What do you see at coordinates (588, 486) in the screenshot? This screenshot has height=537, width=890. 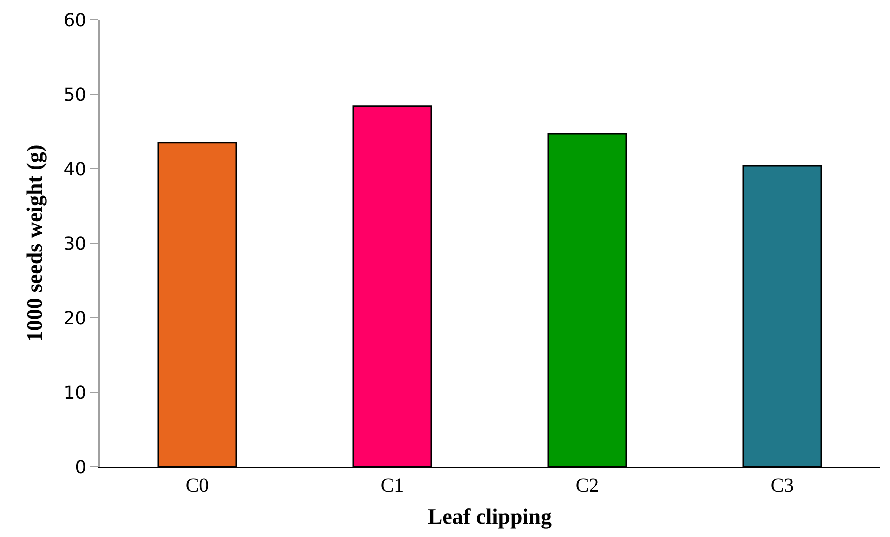 I see `x-tick-label: C2` at bounding box center [588, 486].